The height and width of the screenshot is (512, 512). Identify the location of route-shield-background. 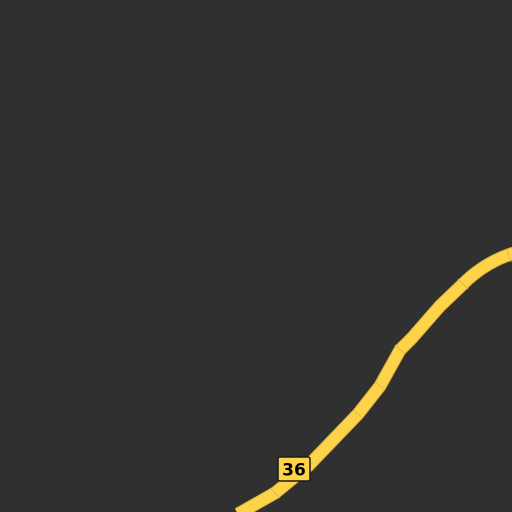
(294, 469).